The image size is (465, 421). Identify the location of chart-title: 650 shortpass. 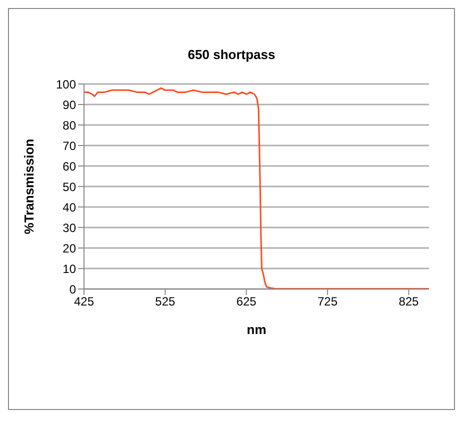
(231, 54).